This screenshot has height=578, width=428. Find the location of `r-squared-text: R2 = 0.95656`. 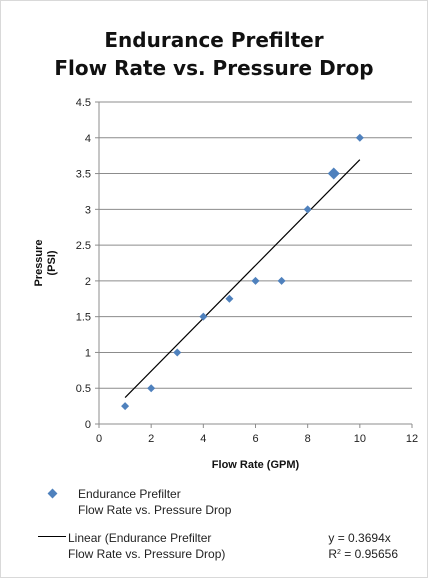

r-squared-text: R2 = 0.95656 is located at coordinates (363, 554).